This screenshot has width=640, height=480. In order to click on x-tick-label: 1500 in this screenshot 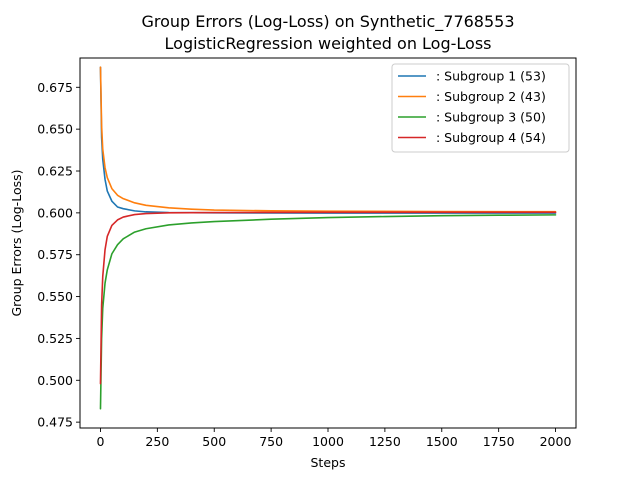, I will do `click(442, 441)`.